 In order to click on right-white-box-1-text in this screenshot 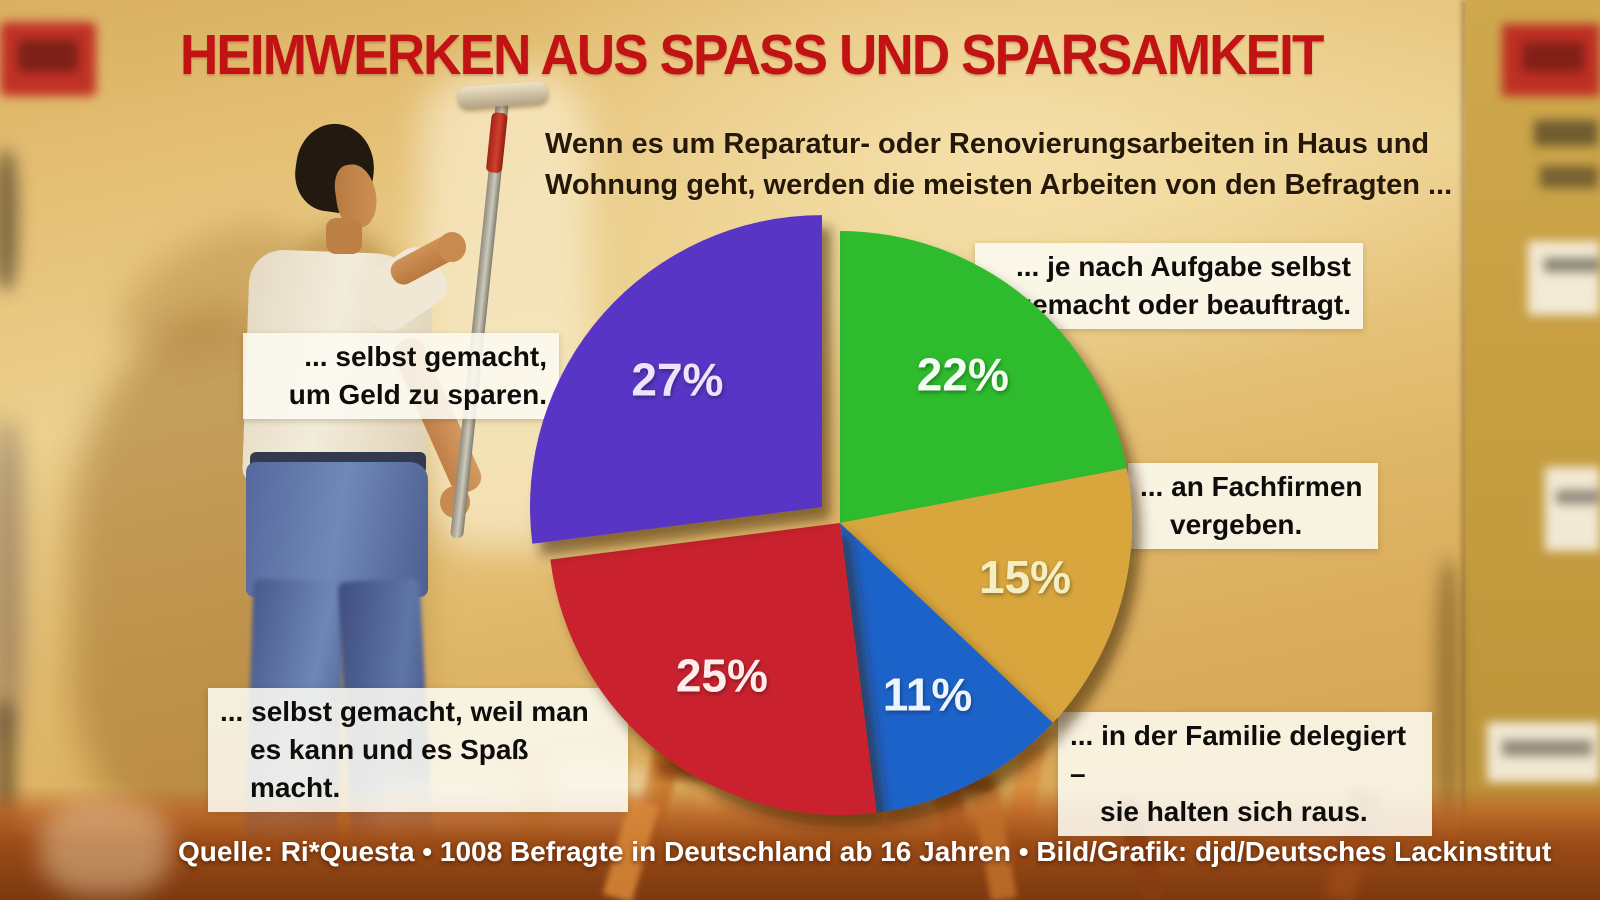, I will do `click(1572, 265)`.